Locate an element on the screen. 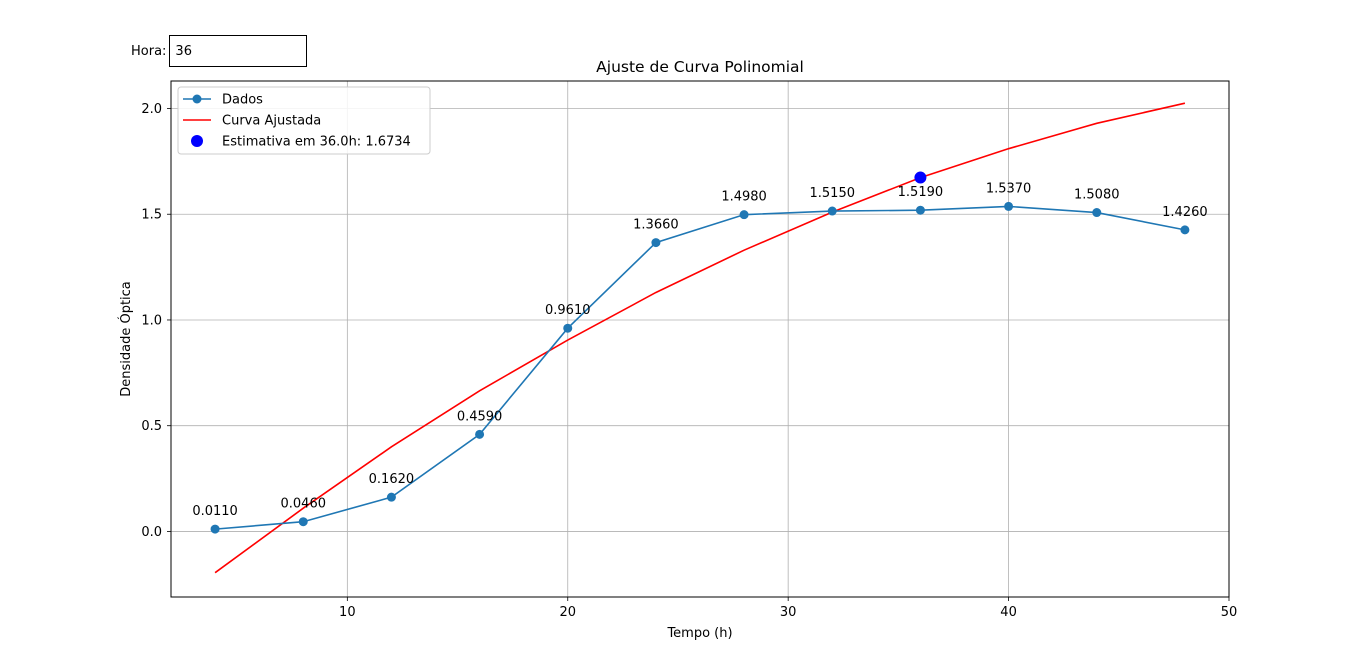 The height and width of the screenshot is (671, 1366). data-label: 0.0110 is located at coordinates (215, 511).